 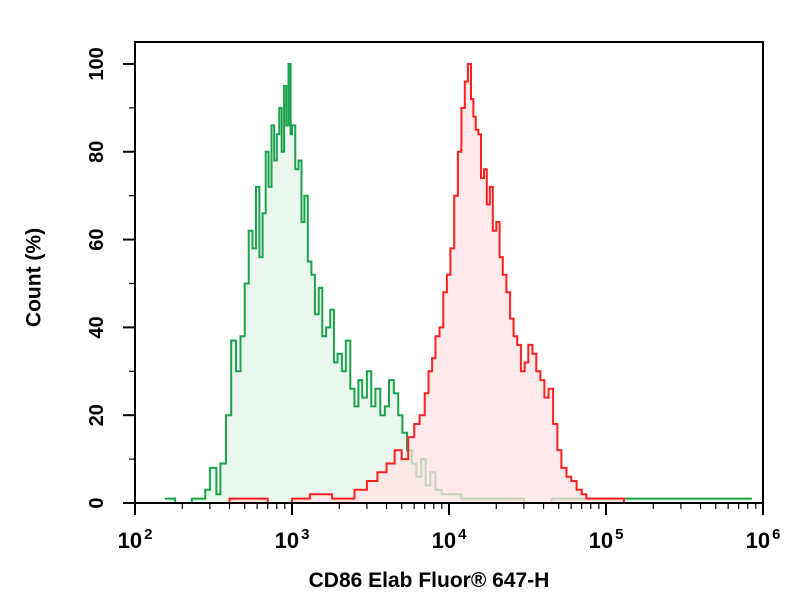 What do you see at coordinates (34, 277) in the screenshot?
I see `y-axis-title: Count (%)` at bounding box center [34, 277].